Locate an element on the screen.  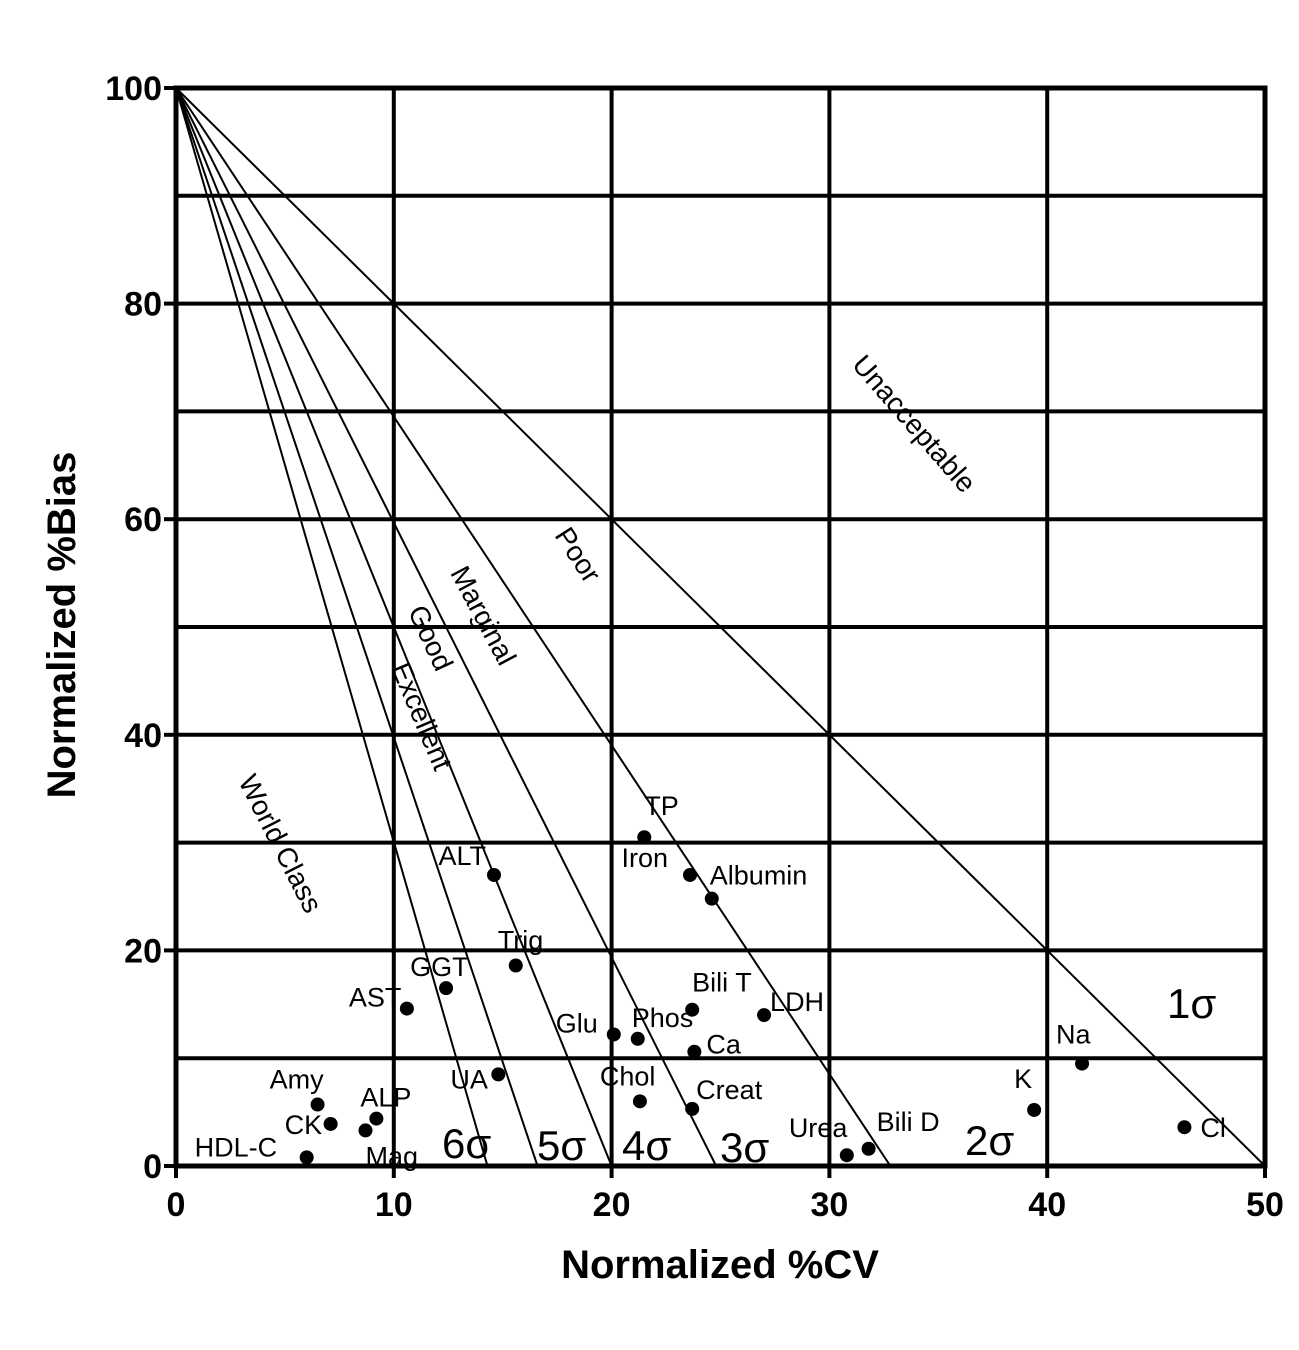
data-point-ua is located at coordinates (498, 1074).